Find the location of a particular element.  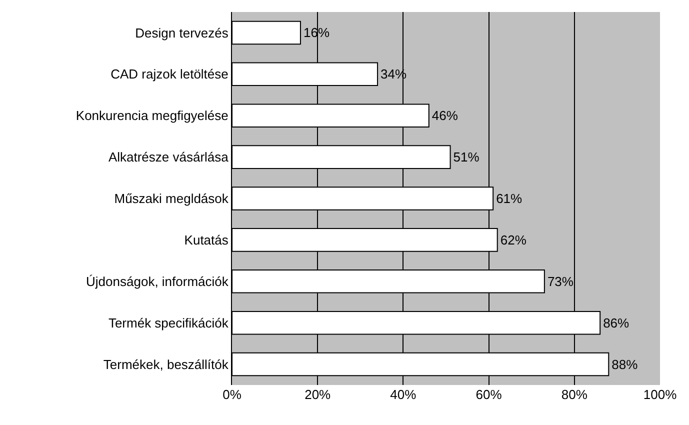

data-label: 61% is located at coordinates (509, 198).